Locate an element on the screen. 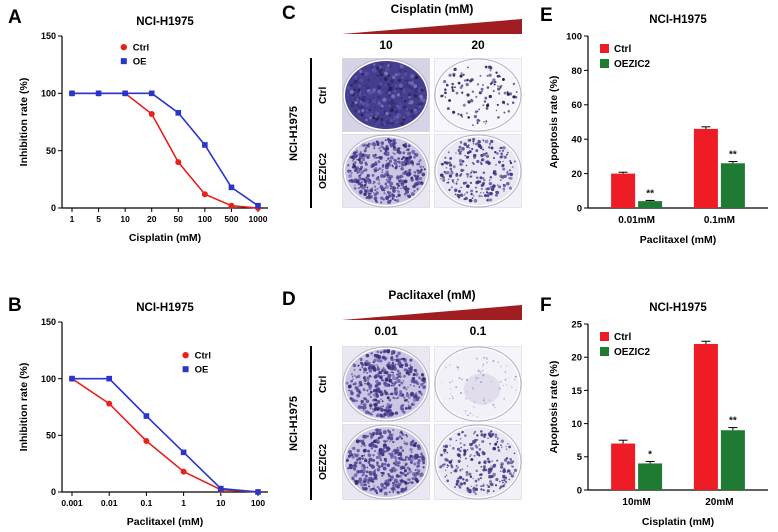 This screenshot has height=532, width=778. panel-d-label: D is located at coordinates (289, 299).